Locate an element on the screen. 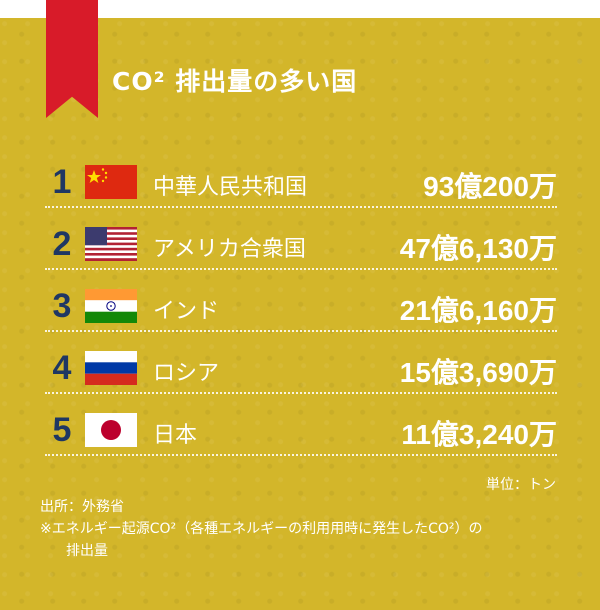  emission-amount: 15億3,690万 is located at coordinates (478, 372).